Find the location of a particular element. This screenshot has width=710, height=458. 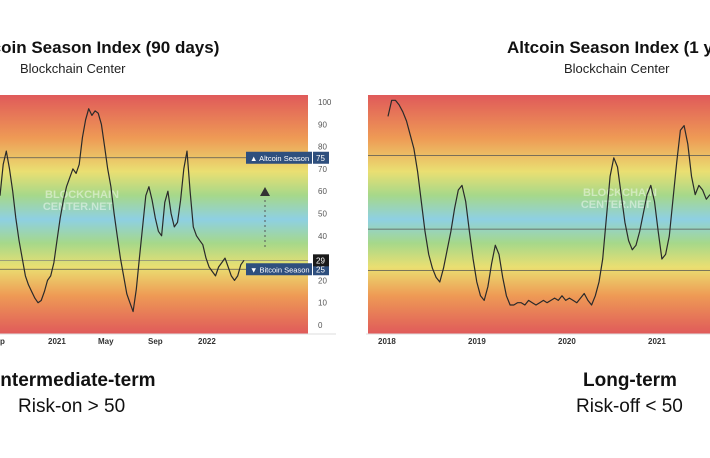

right-x-tick-label: 2018 is located at coordinates (387, 341).